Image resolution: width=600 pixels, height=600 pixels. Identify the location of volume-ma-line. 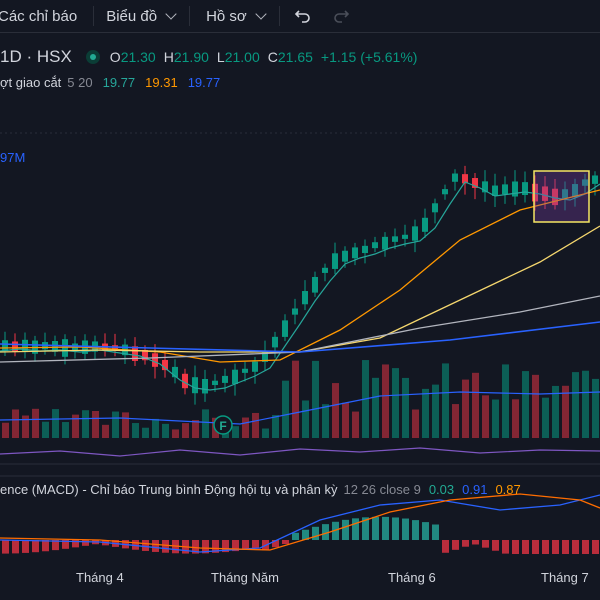
(300, 408).